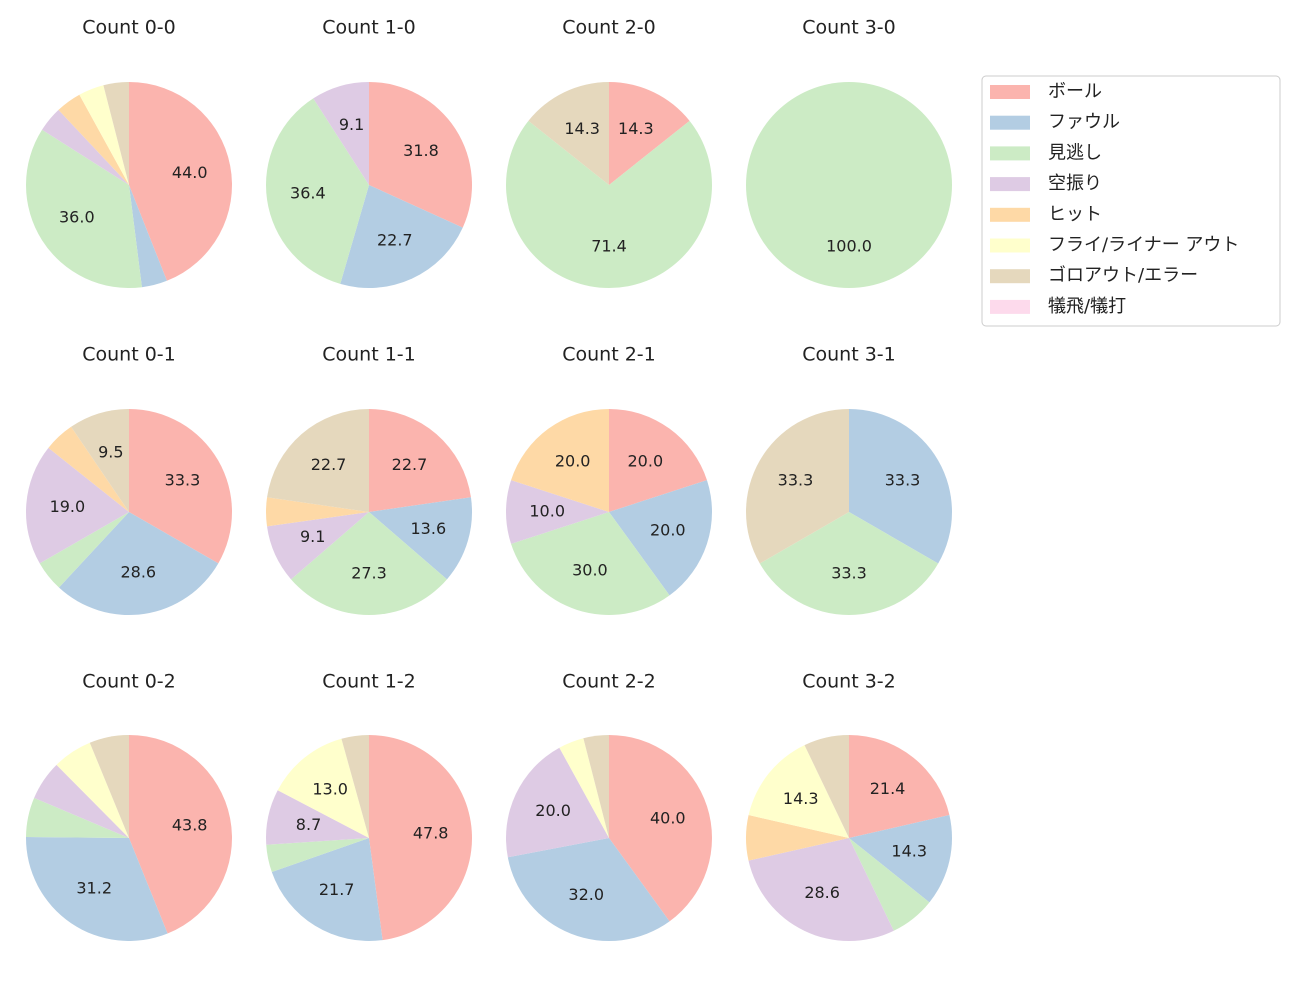  Describe the element at coordinates (308, 192) in the screenshot. I see `value-label: 36.4` at that location.